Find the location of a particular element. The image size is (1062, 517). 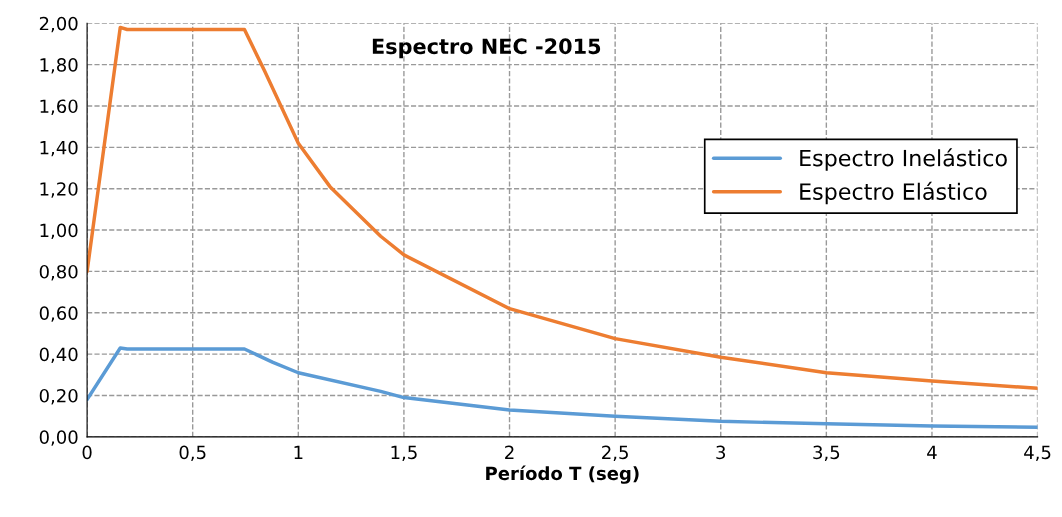

x-tick-label: 1,5 is located at coordinates (404, 453).